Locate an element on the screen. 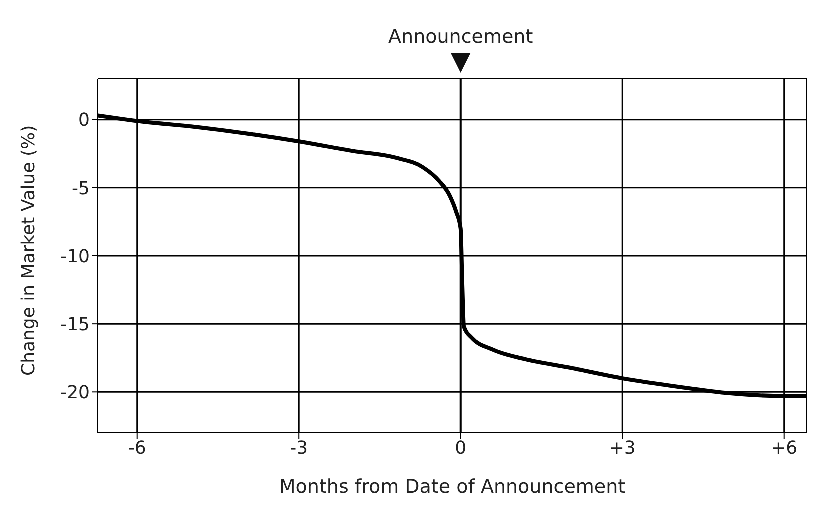 Image resolution: width=830 pixels, height=527 pixels. y-axis-title: Change in Market Value (%) is located at coordinates (29, 250).